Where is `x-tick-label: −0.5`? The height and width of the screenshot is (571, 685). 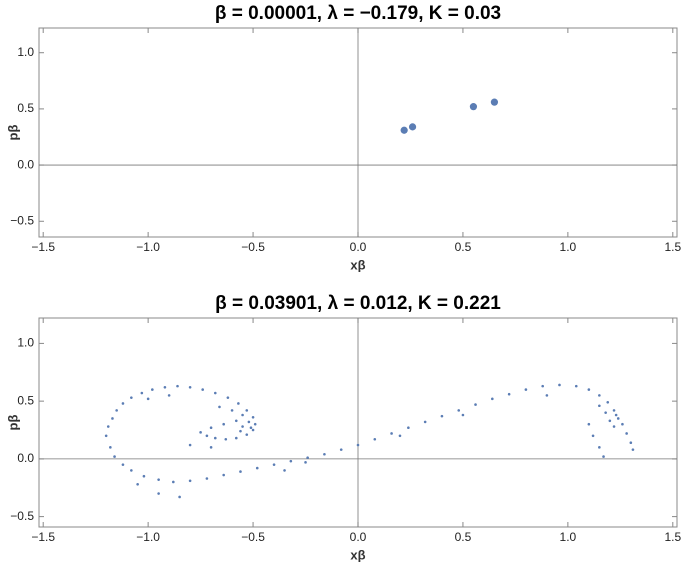 x-tick-label: −0.5 is located at coordinates (253, 537).